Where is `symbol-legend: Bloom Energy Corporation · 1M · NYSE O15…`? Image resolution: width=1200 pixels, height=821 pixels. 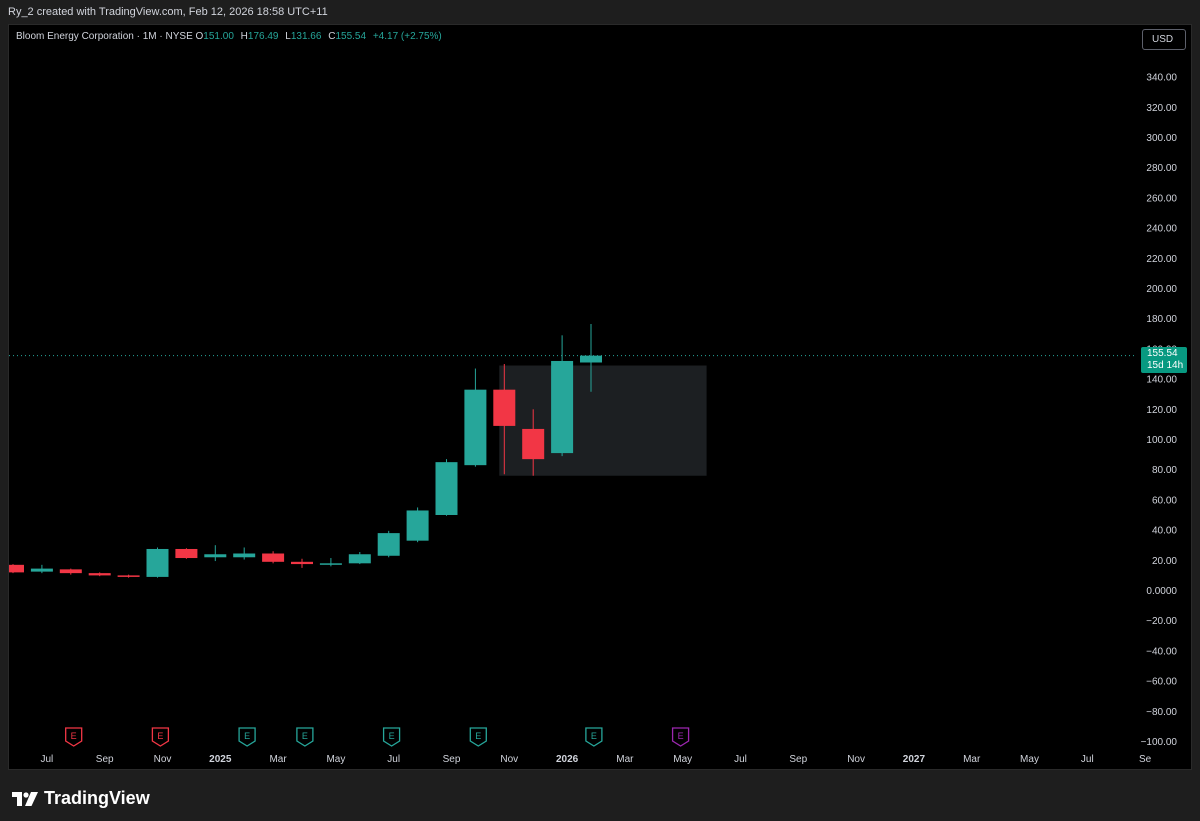
symbol-legend: Bloom Energy Corporation · 1M · NYSE O15… is located at coordinates (231, 36).